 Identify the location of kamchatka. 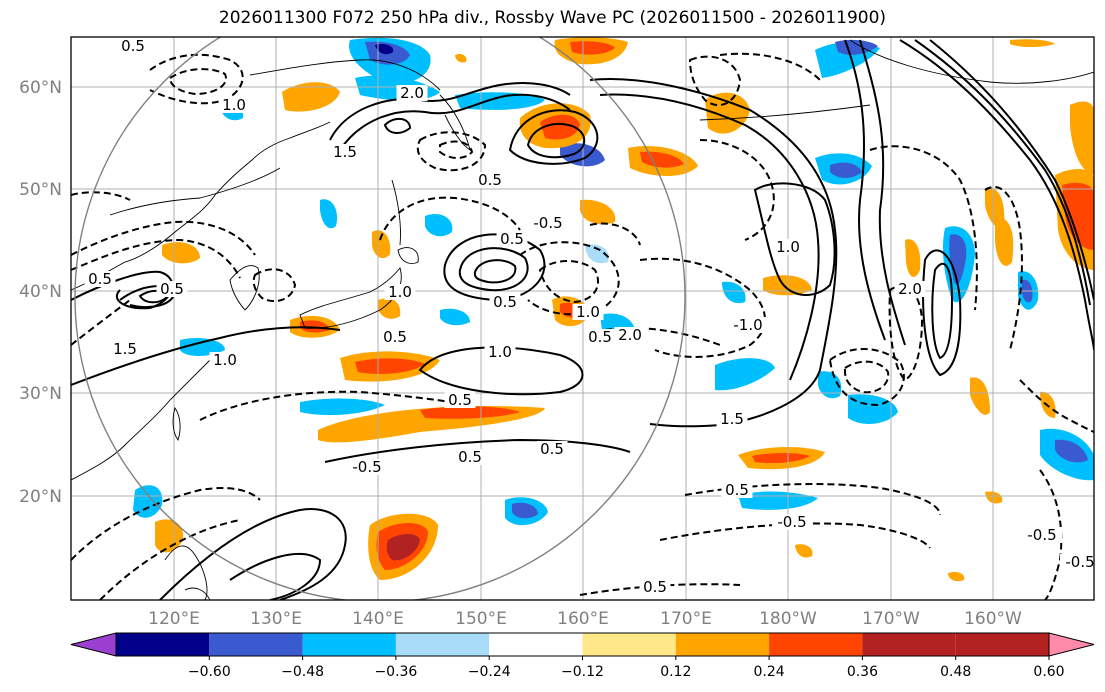
(455, 122).